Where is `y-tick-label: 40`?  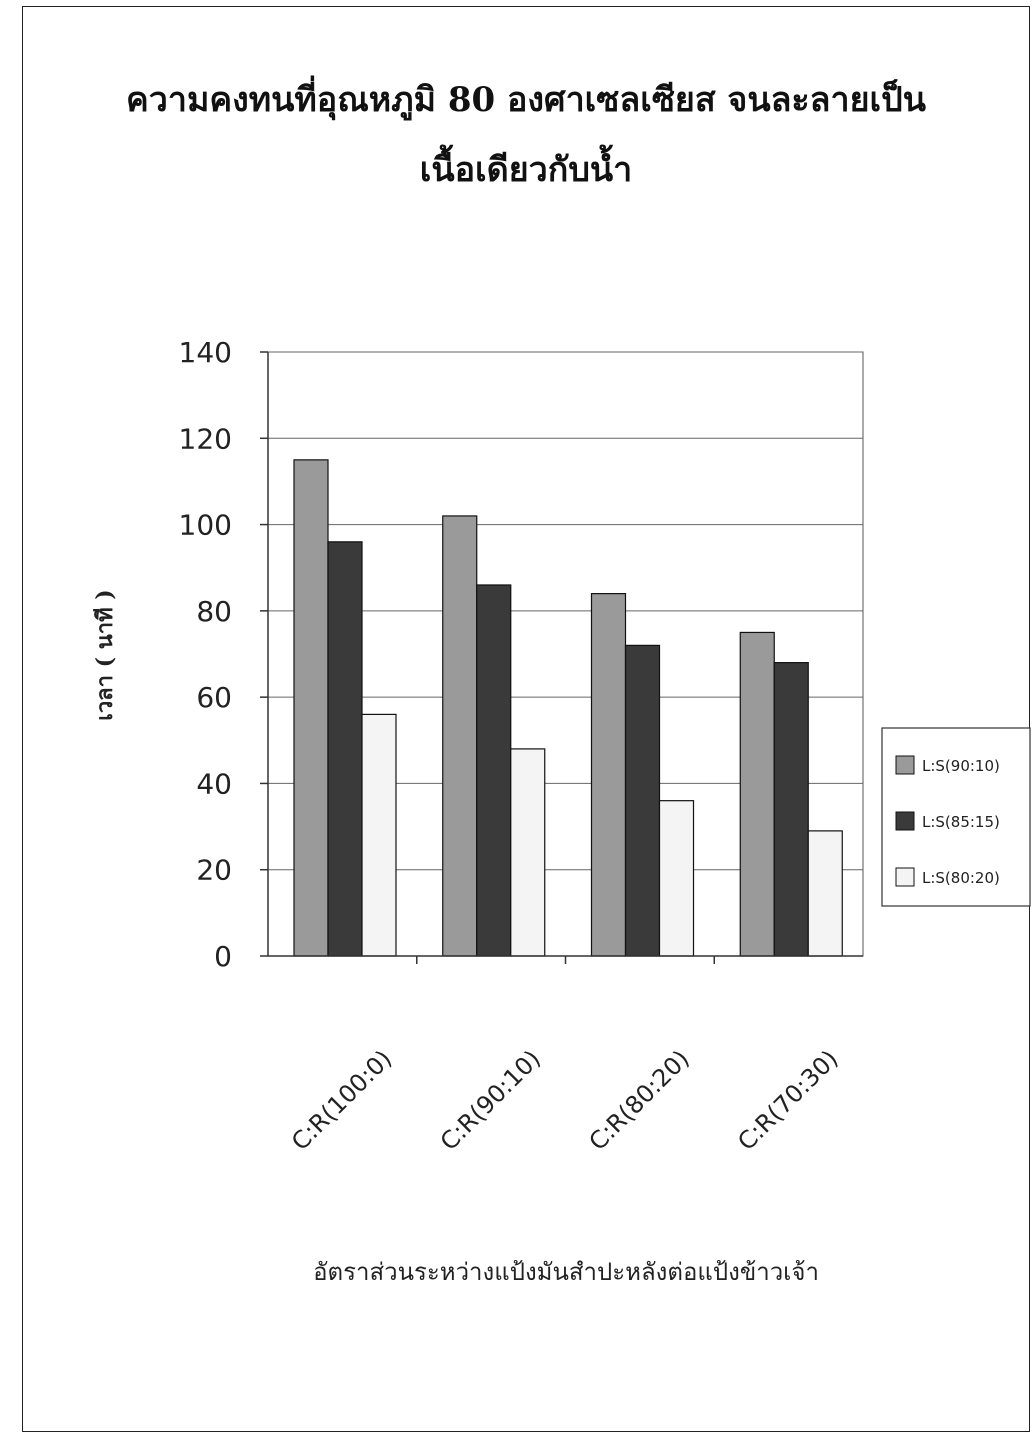
y-tick-label: 40 is located at coordinates (214, 783).